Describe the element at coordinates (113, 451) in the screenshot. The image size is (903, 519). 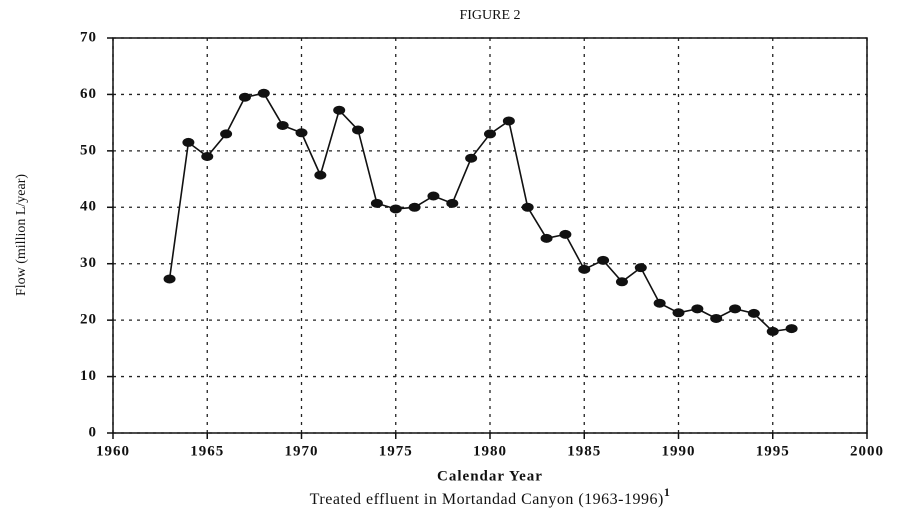
I see `x-tick-label: 1960` at that location.